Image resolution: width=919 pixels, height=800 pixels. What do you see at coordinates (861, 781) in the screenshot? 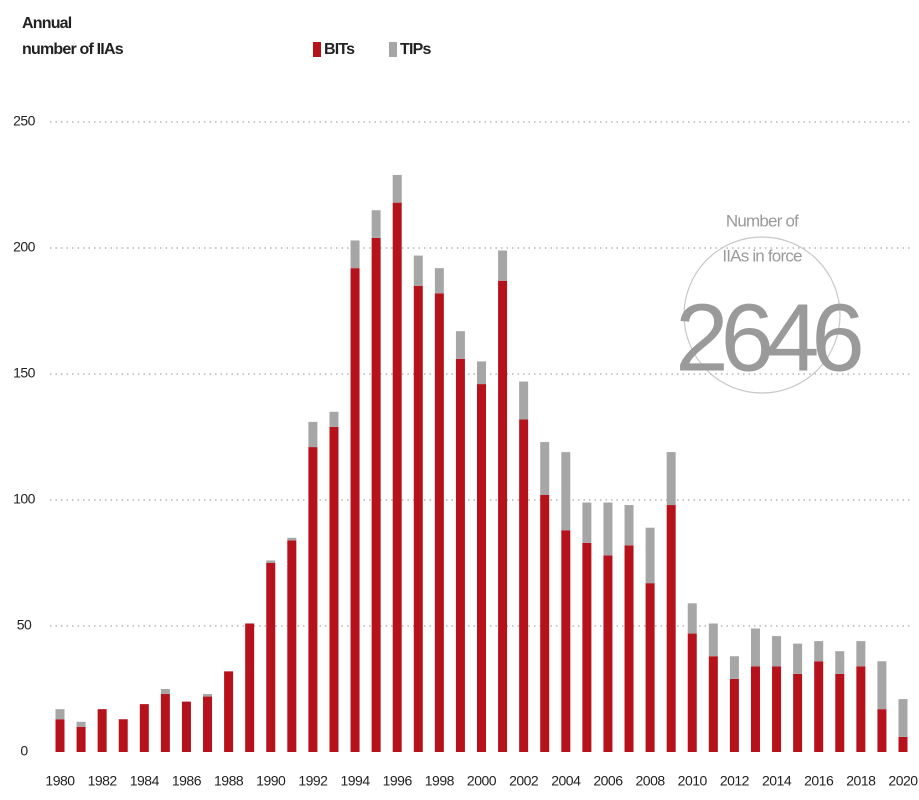
I see `x-tick-label: 2018` at bounding box center [861, 781].